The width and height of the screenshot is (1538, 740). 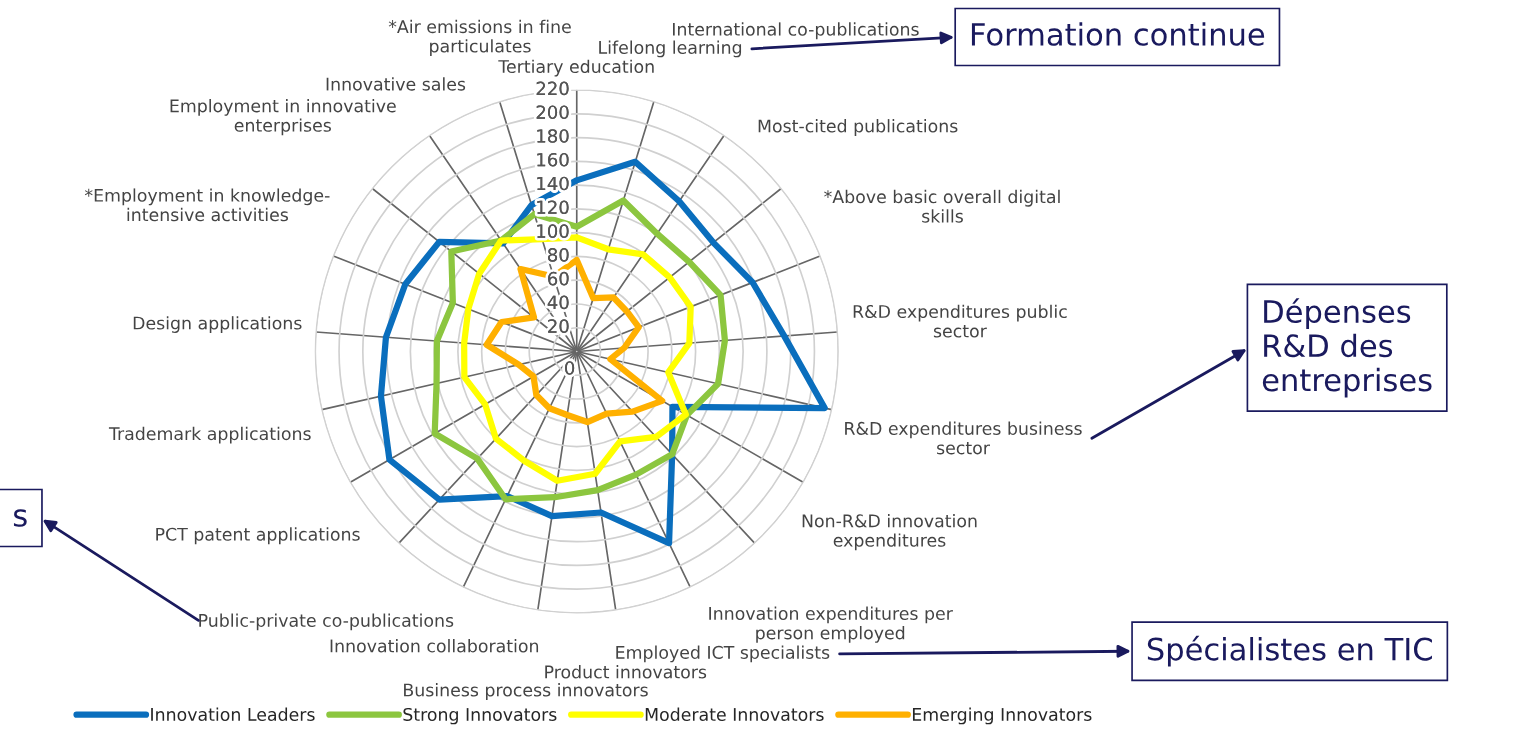 What do you see at coordinates (723, 654) in the screenshot?
I see `spoke-label: Employed ICT specialists` at bounding box center [723, 654].